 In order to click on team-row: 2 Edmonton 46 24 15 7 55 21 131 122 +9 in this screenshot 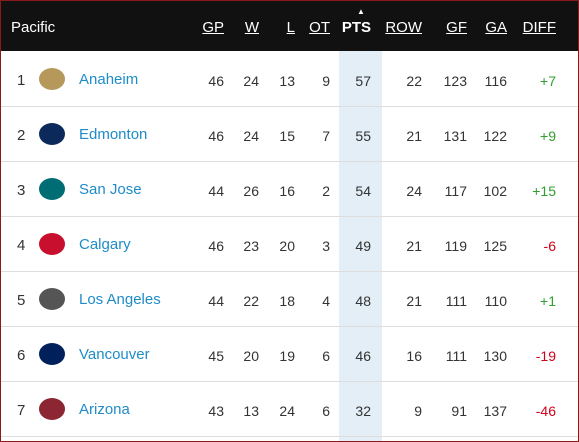, I will do `click(289, 134)`.